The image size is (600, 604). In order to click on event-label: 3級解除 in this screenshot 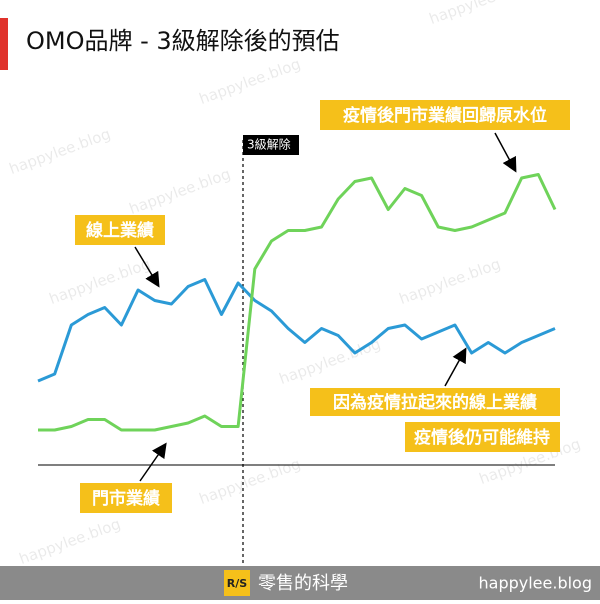, I will do `click(269, 144)`.